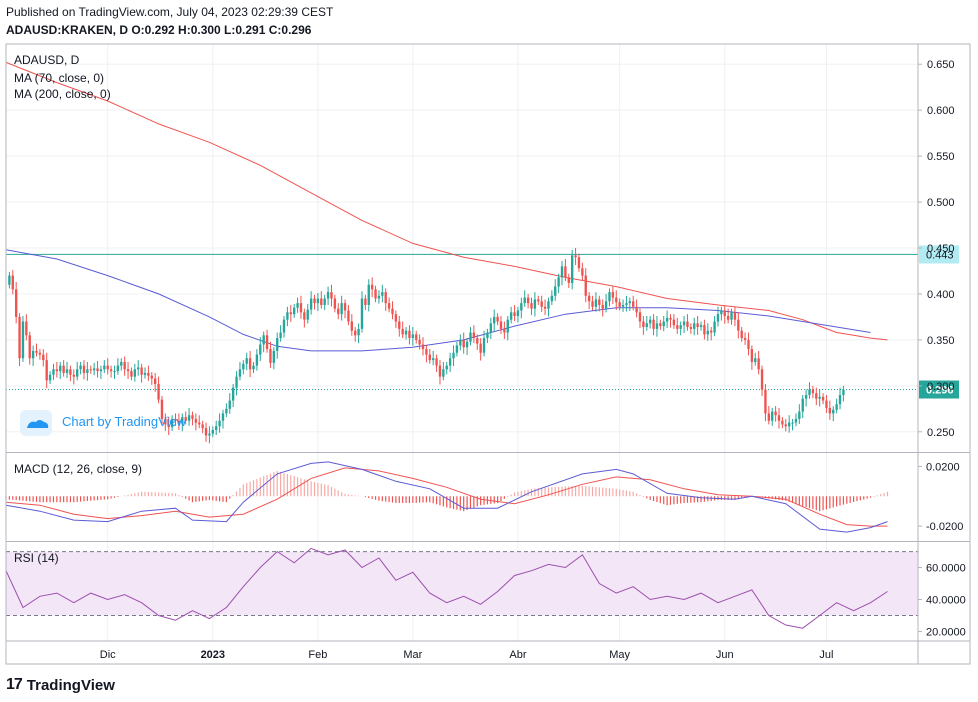 The image size is (978, 702). What do you see at coordinates (940, 391) in the screenshot?
I see `last-price-label: 0.296` at bounding box center [940, 391].